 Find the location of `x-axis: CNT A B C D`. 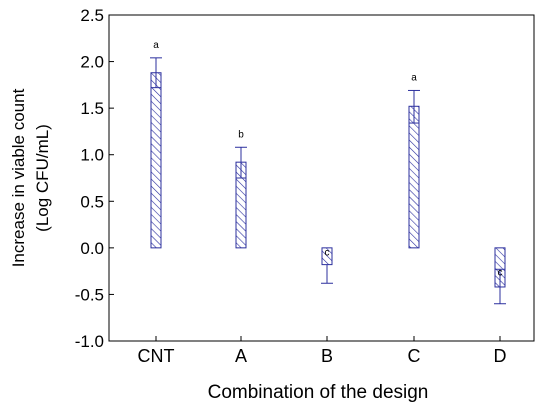

x-axis: CNT A B C D is located at coordinates (322, 351).